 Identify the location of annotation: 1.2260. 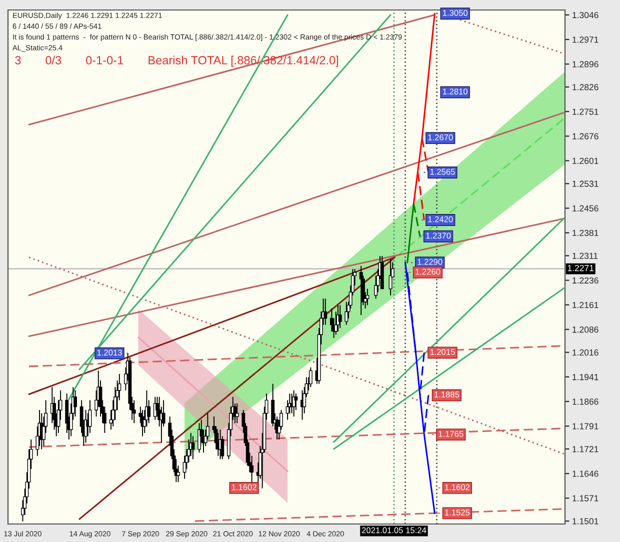
(428, 271).